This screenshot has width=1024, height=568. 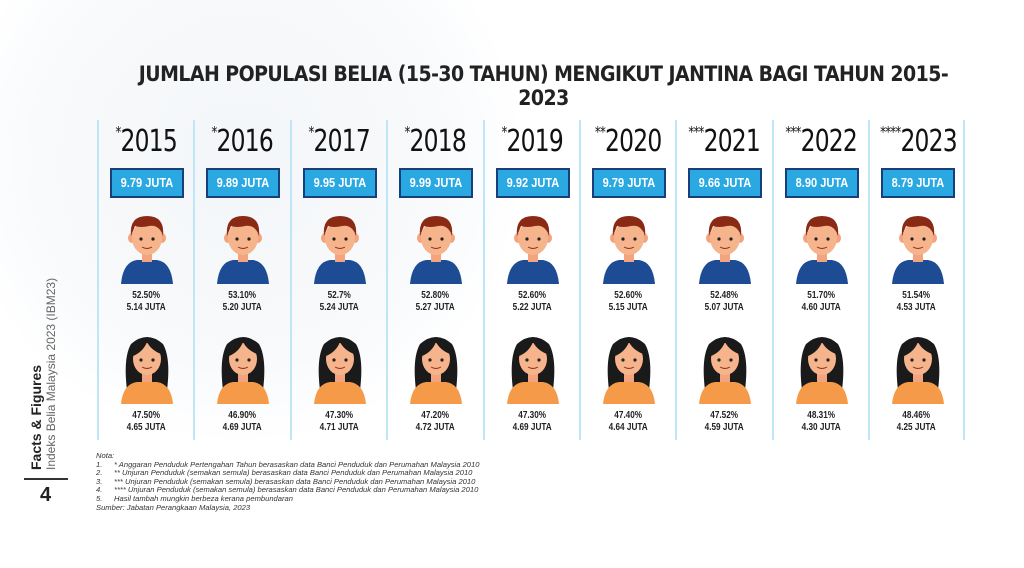 What do you see at coordinates (436, 141) in the screenshot?
I see `year-label: *2018` at bounding box center [436, 141].